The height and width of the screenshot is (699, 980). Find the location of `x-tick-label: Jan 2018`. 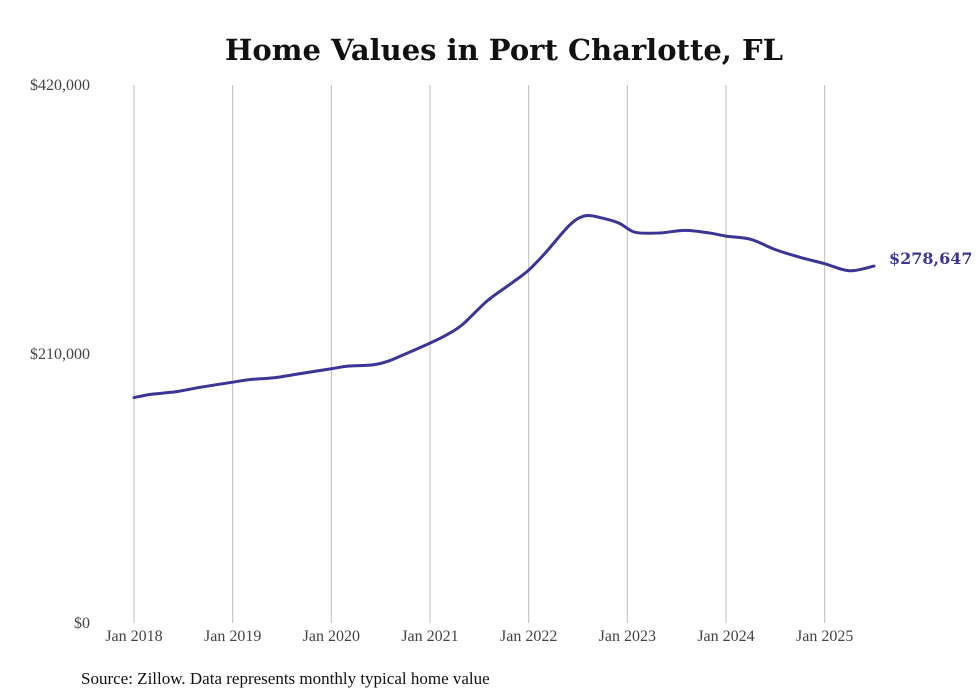

x-tick-label: Jan 2018 is located at coordinates (133, 636).